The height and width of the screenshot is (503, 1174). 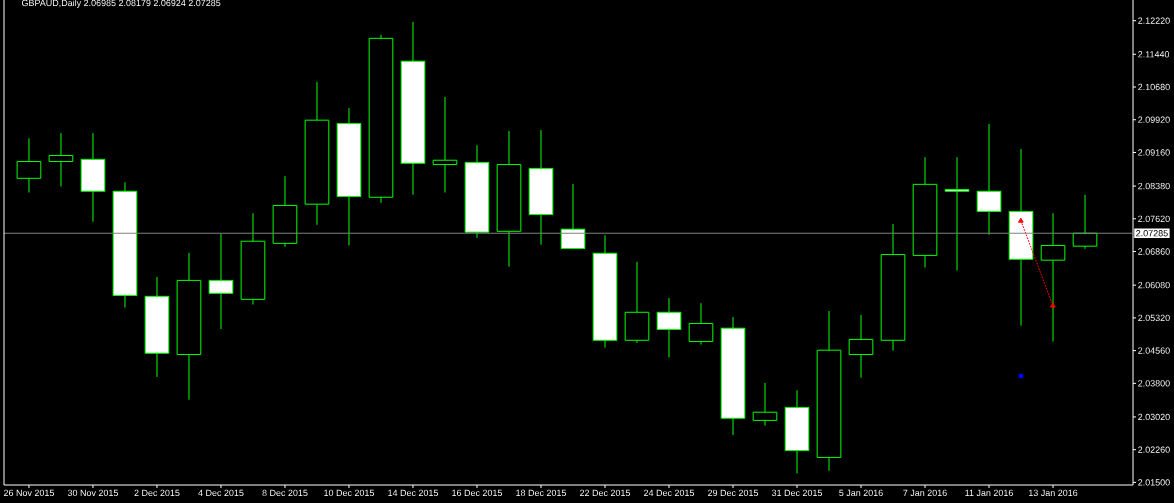 What do you see at coordinates (925, 493) in the screenshot?
I see `x-tick-label: 7 Jan 2016` at bounding box center [925, 493].